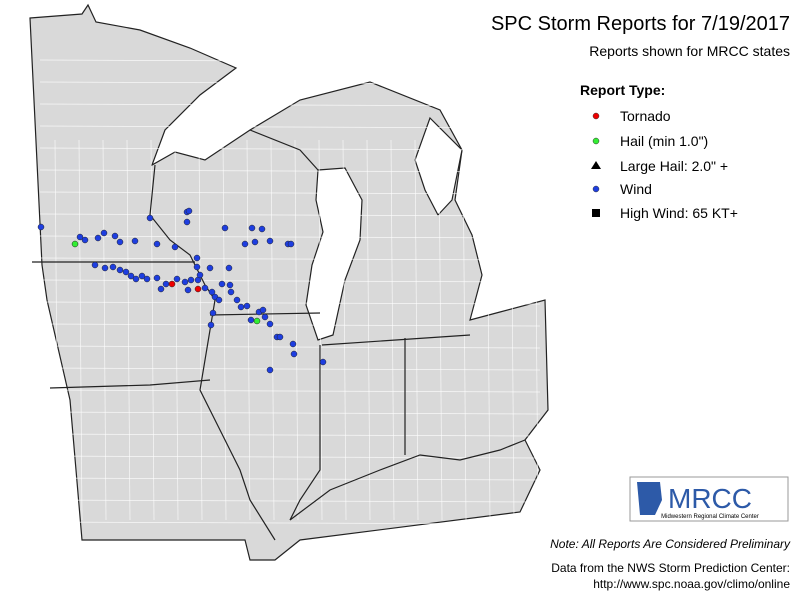 This screenshot has height=600, width=800. Describe the element at coordinates (649, 498) in the screenshot. I see `logo-map` at that location.